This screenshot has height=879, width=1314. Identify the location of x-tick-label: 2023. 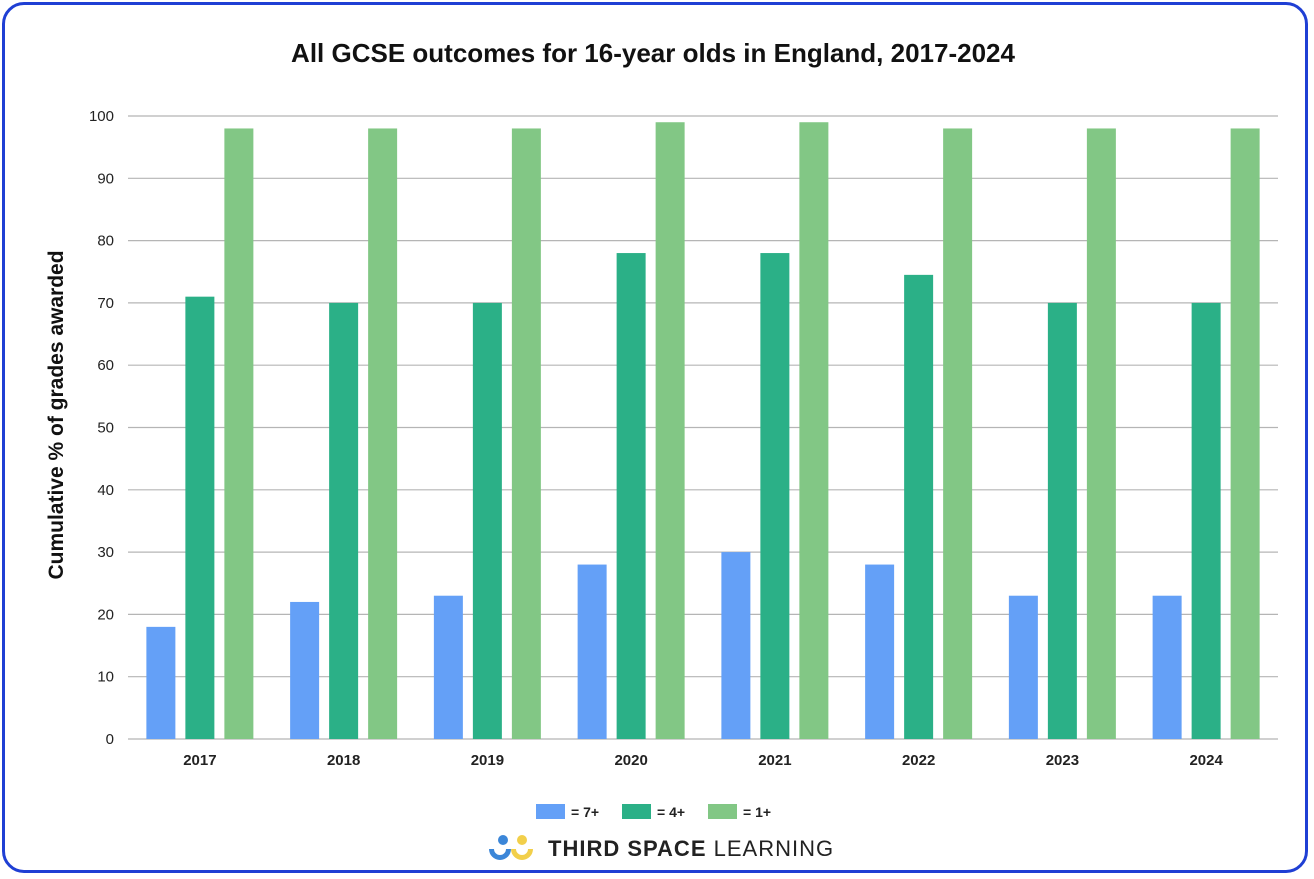
(1062, 760).